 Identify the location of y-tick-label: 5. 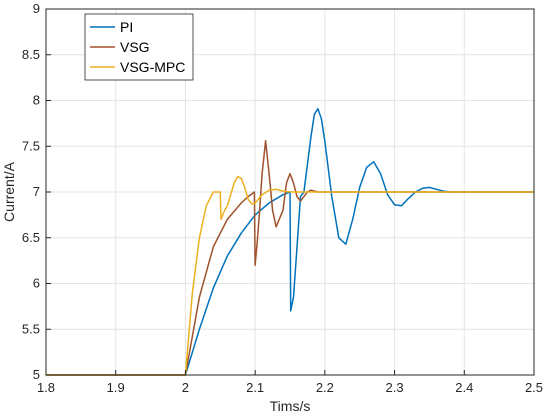
(36, 374).